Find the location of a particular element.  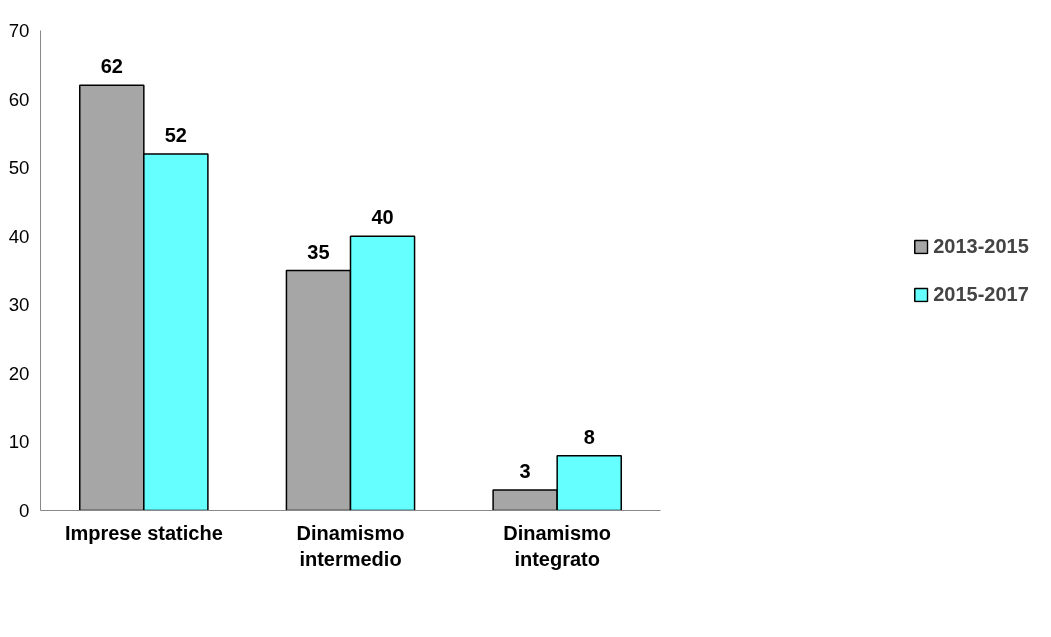

x-tick-label: Dinamismo integrato is located at coordinates (557, 545).